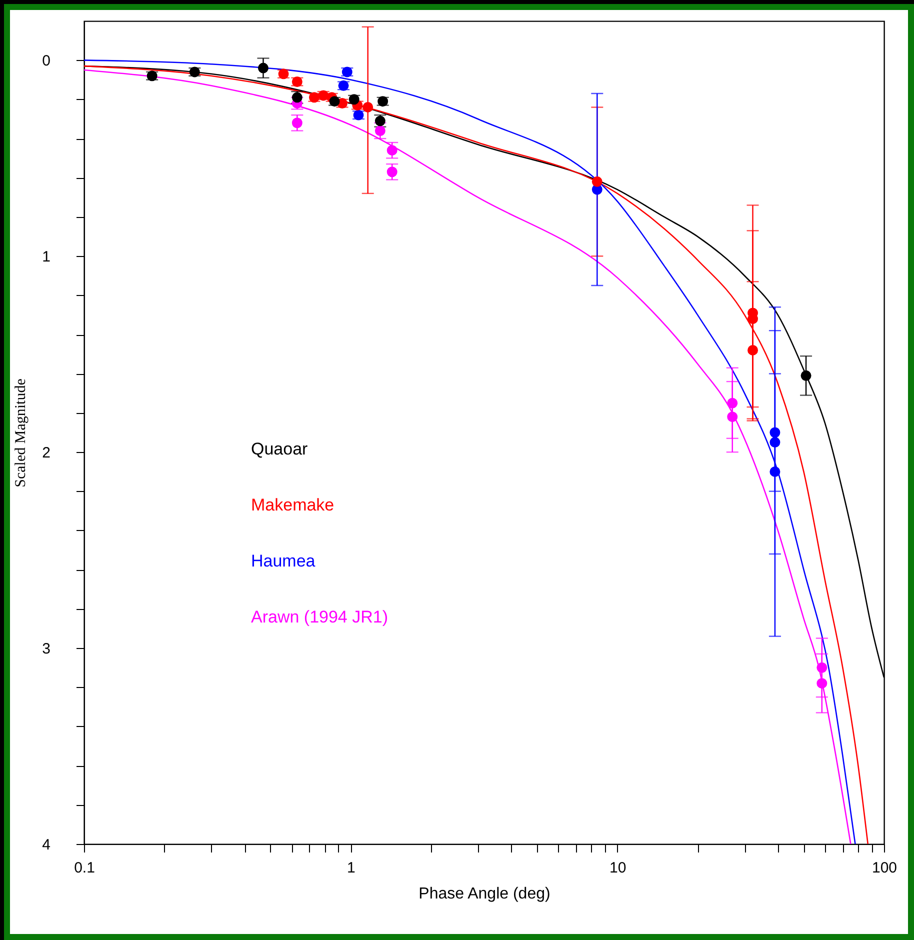 The width and height of the screenshot is (914, 940). I want to click on y-tick-label: 2, so click(46, 453).